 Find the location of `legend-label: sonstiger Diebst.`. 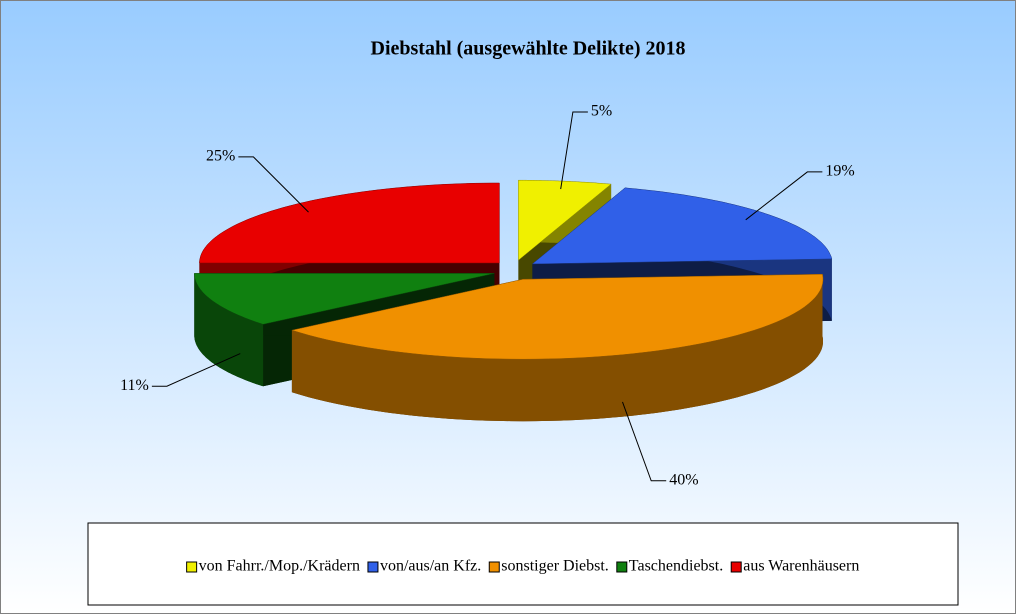

legend-label: sonstiger Diebst. is located at coordinates (555, 566).